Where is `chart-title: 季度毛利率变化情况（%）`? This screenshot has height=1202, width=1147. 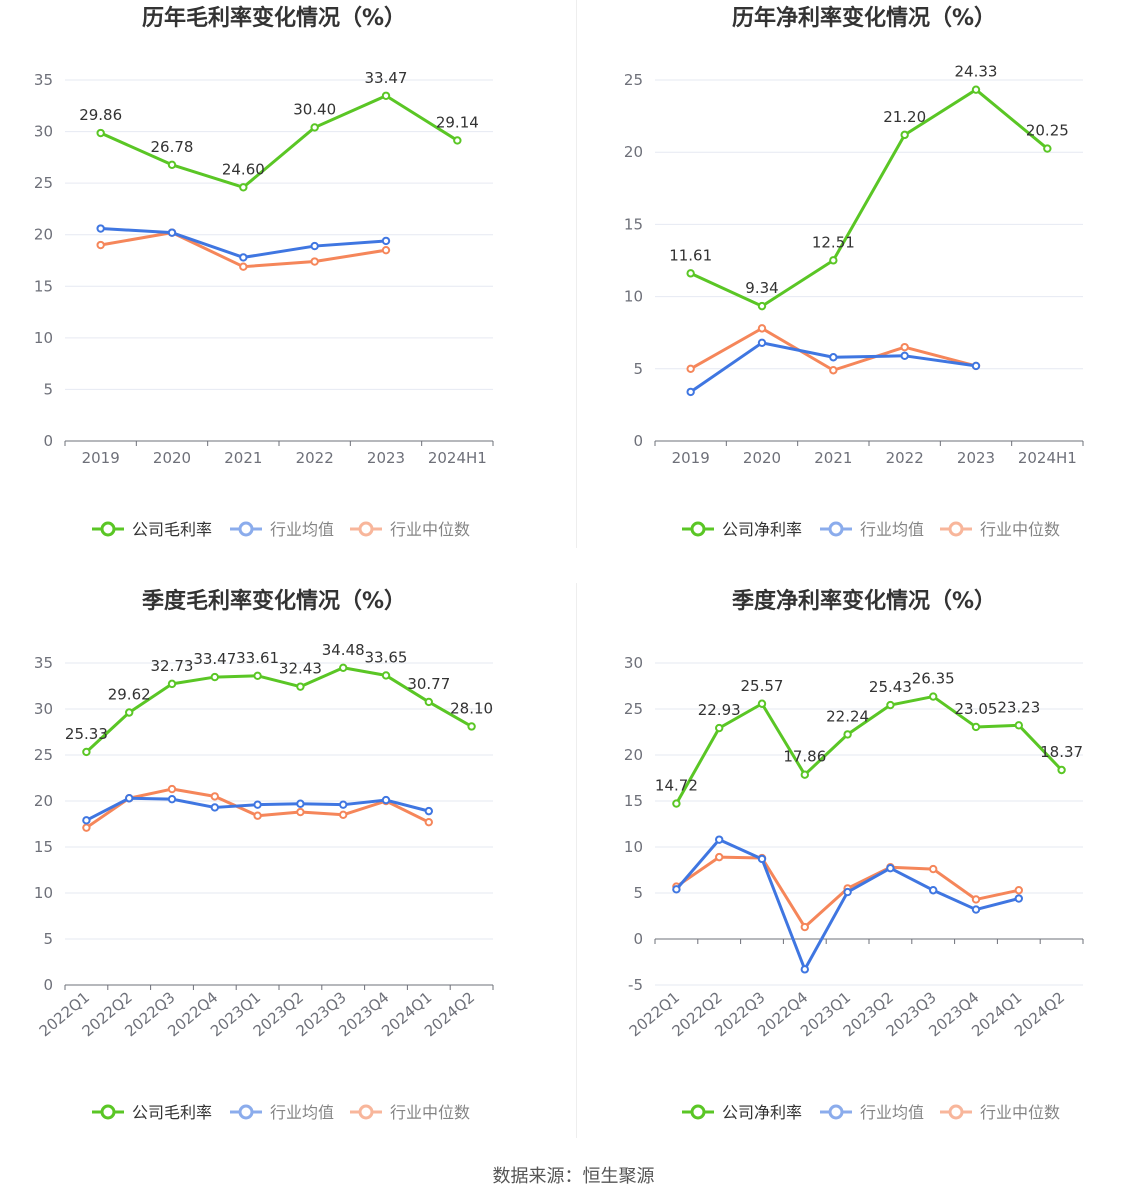
chart-title: 季度毛利率变化情况（%） is located at coordinates (274, 601).